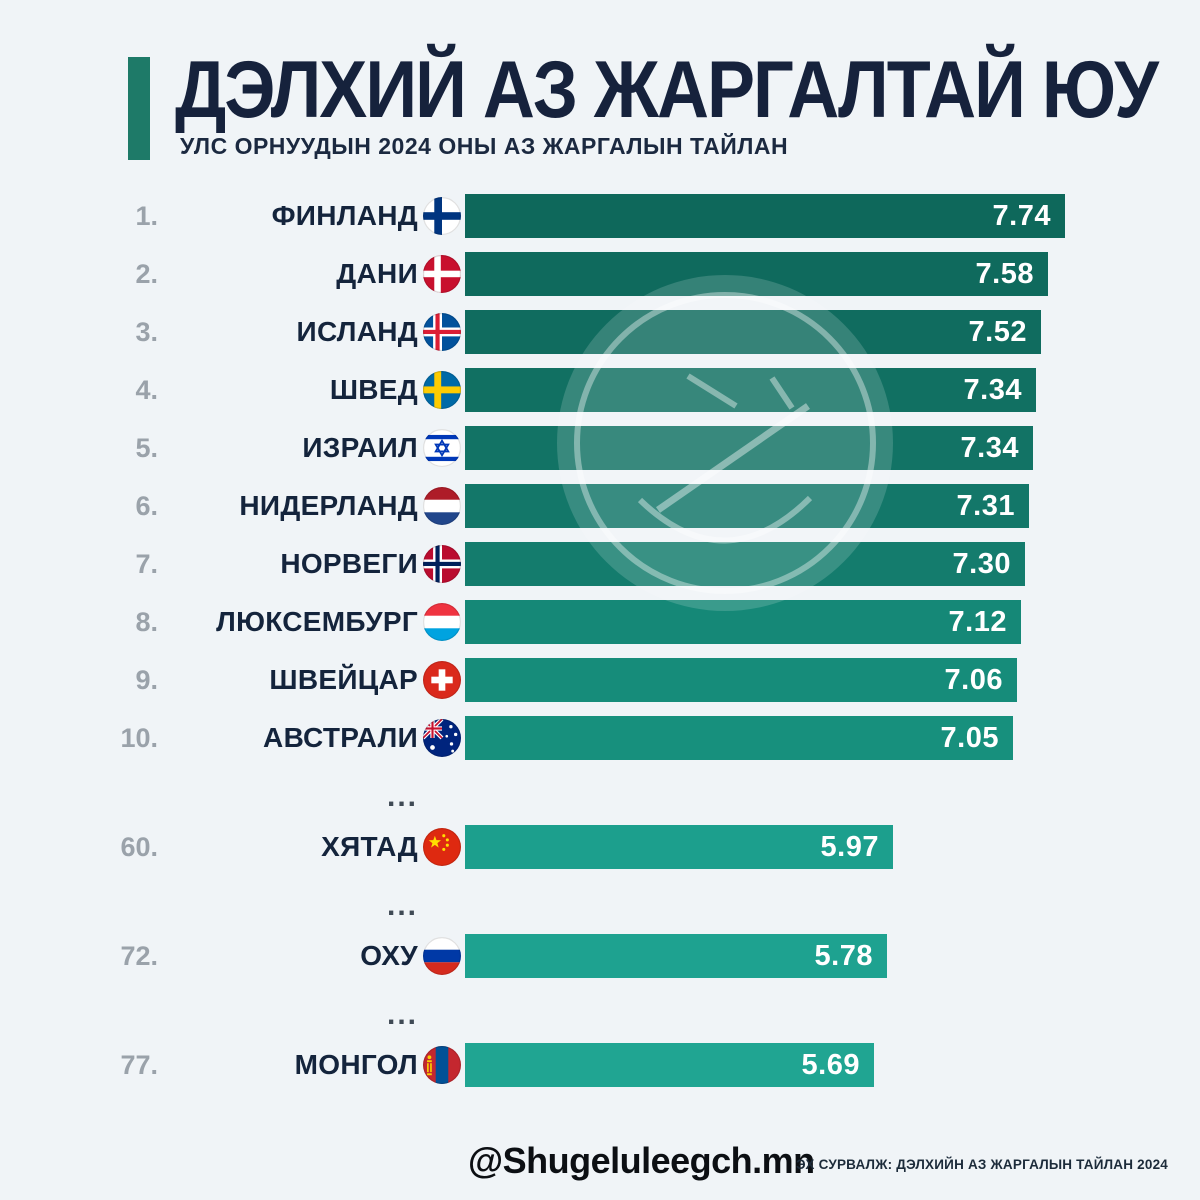  What do you see at coordinates (146, 332) in the screenshot?
I see `rank-label: 3.` at bounding box center [146, 332].